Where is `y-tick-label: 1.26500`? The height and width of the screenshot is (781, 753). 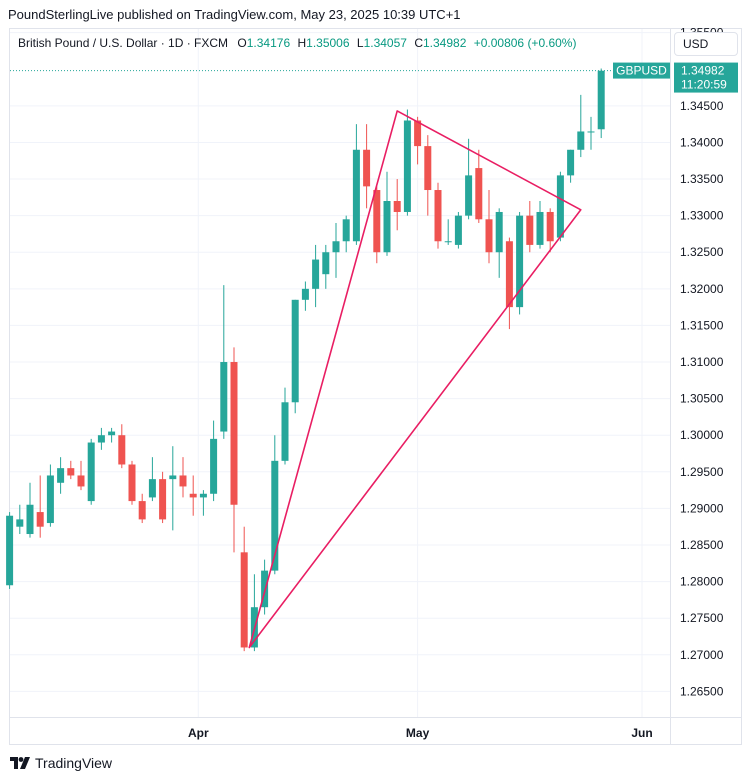
y-tick-label: 1.26500 is located at coordinates (702, 691).